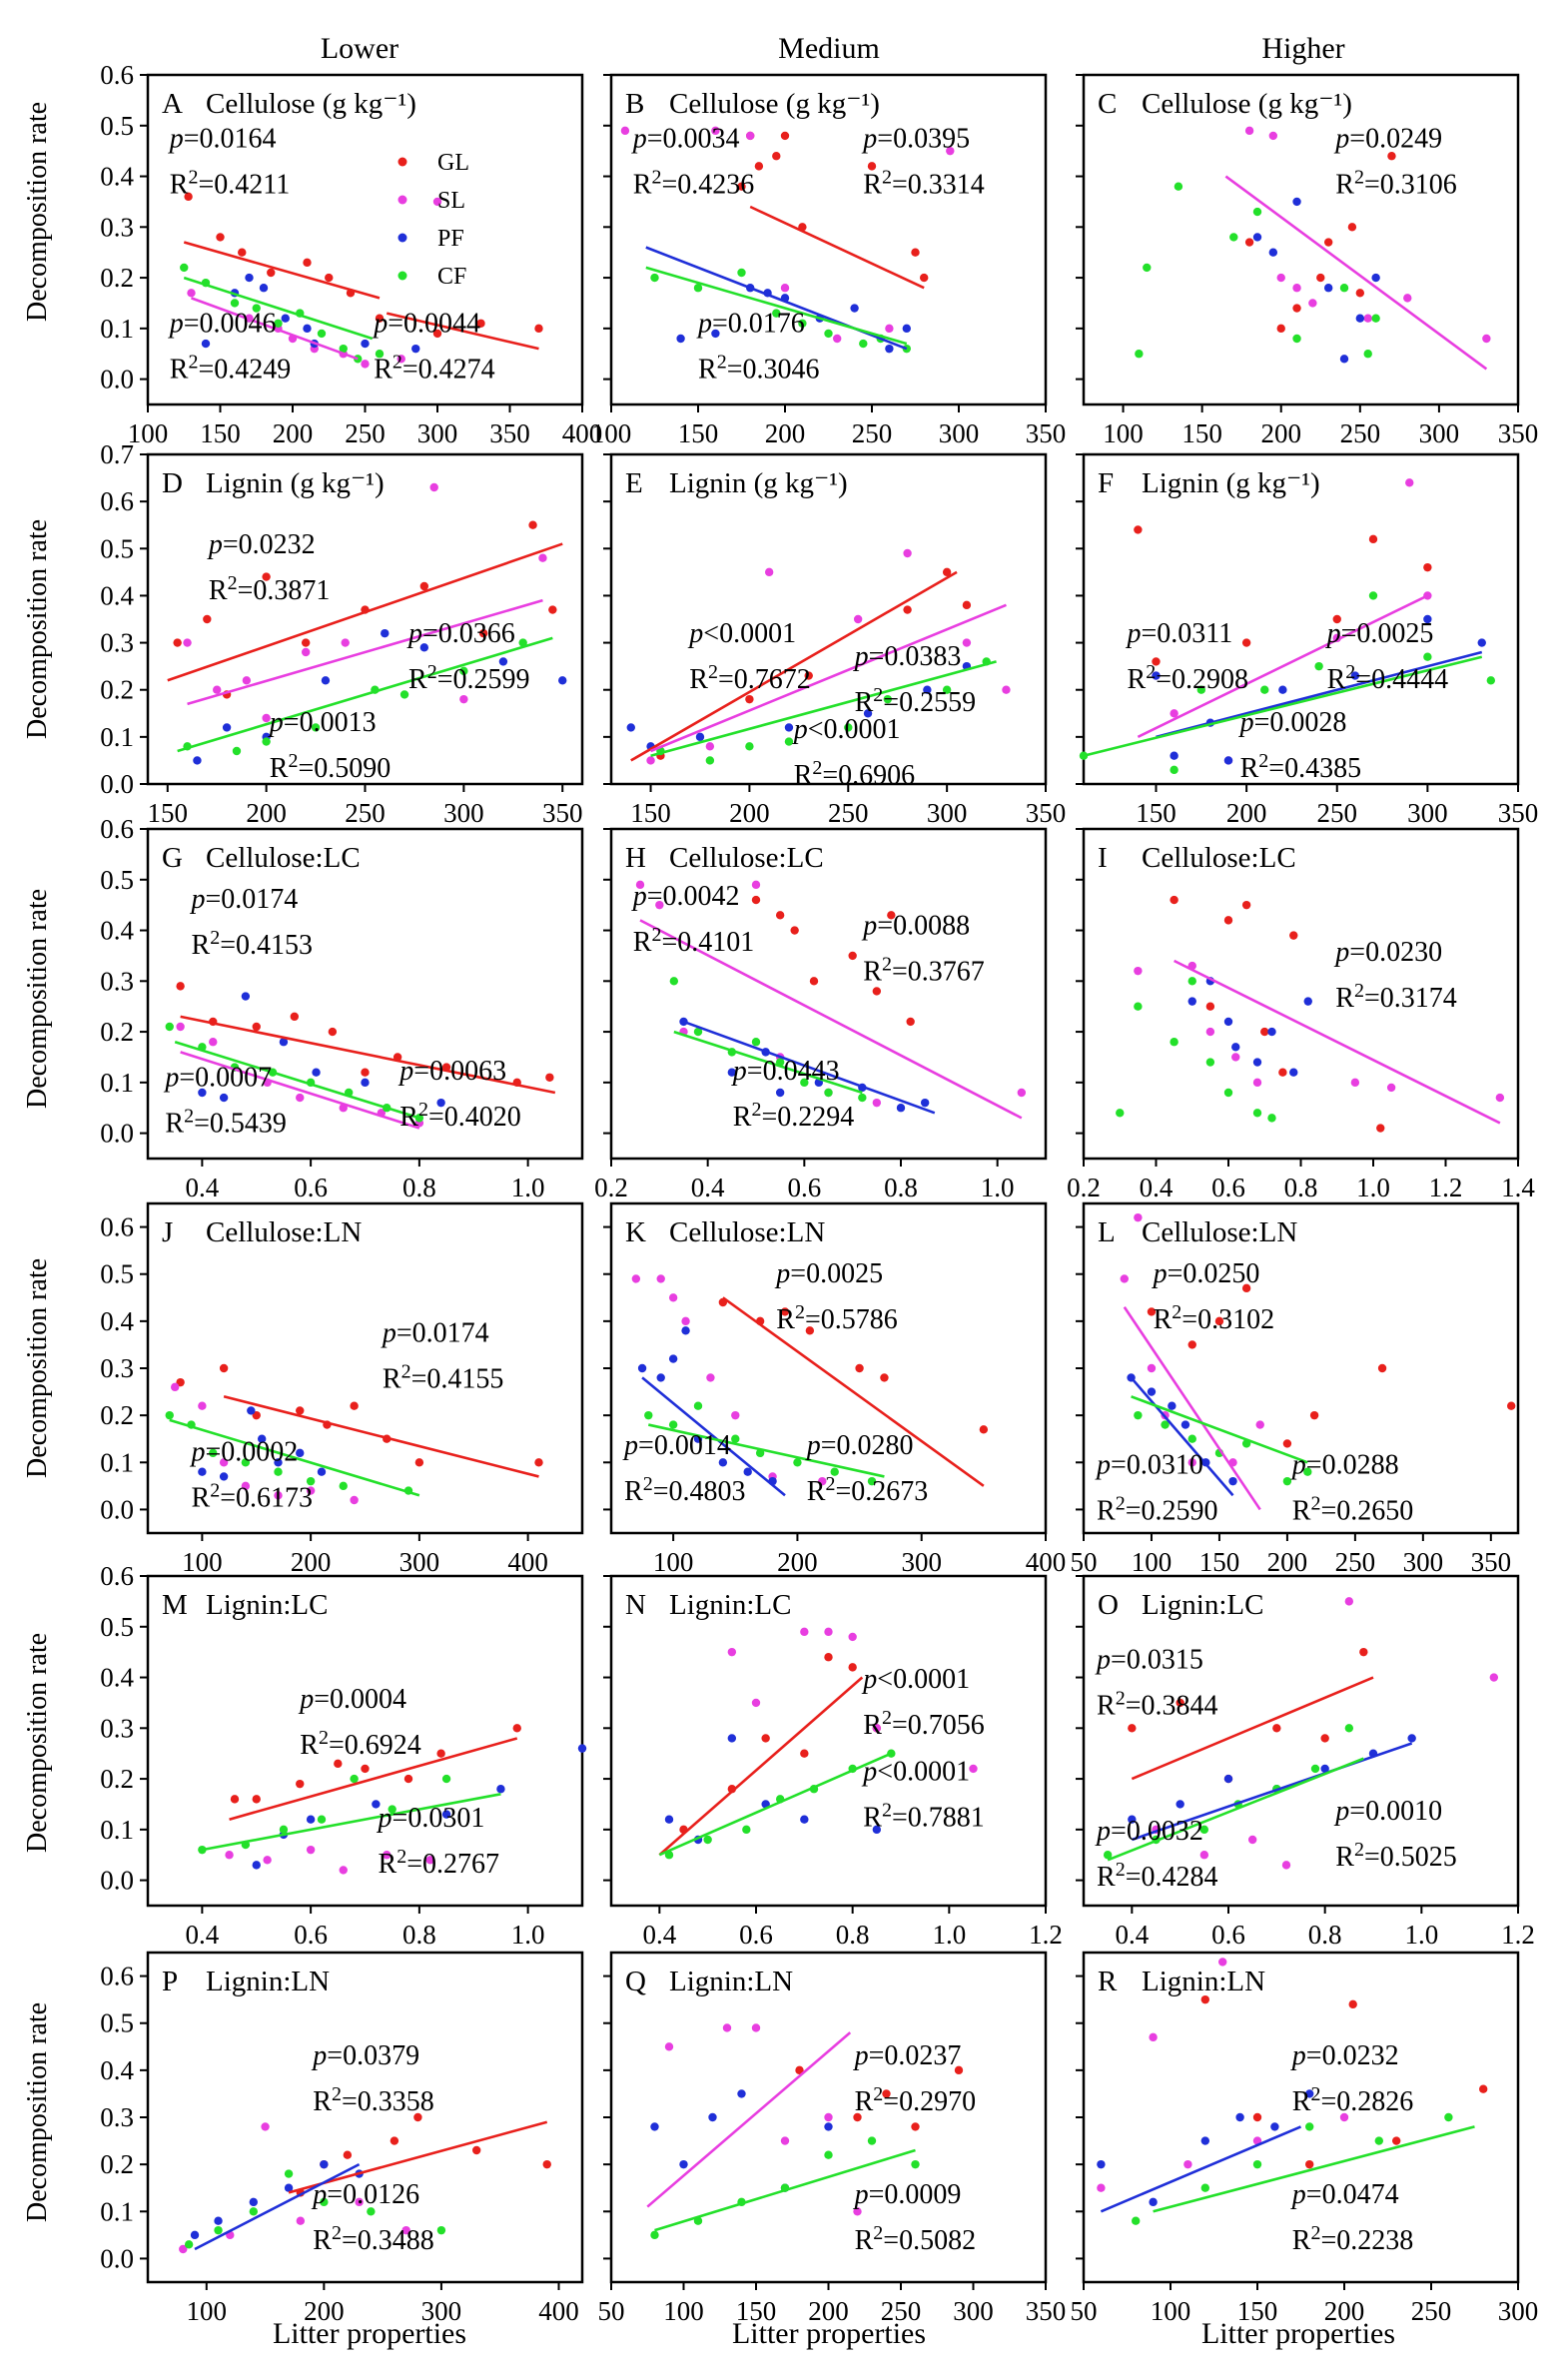  What do you see at coordinates (451, 201) in the screenshot?
I see `legend-label-sl: SL` at bounding box center [451, 201].